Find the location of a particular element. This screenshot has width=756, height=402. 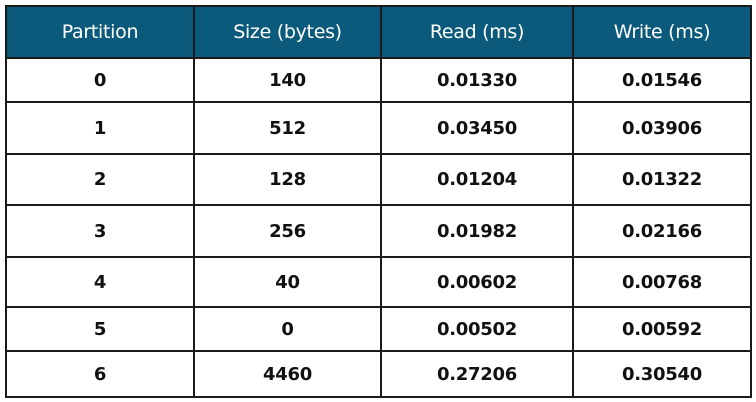

cell-size: 0 is located at coordinates (287, 329).